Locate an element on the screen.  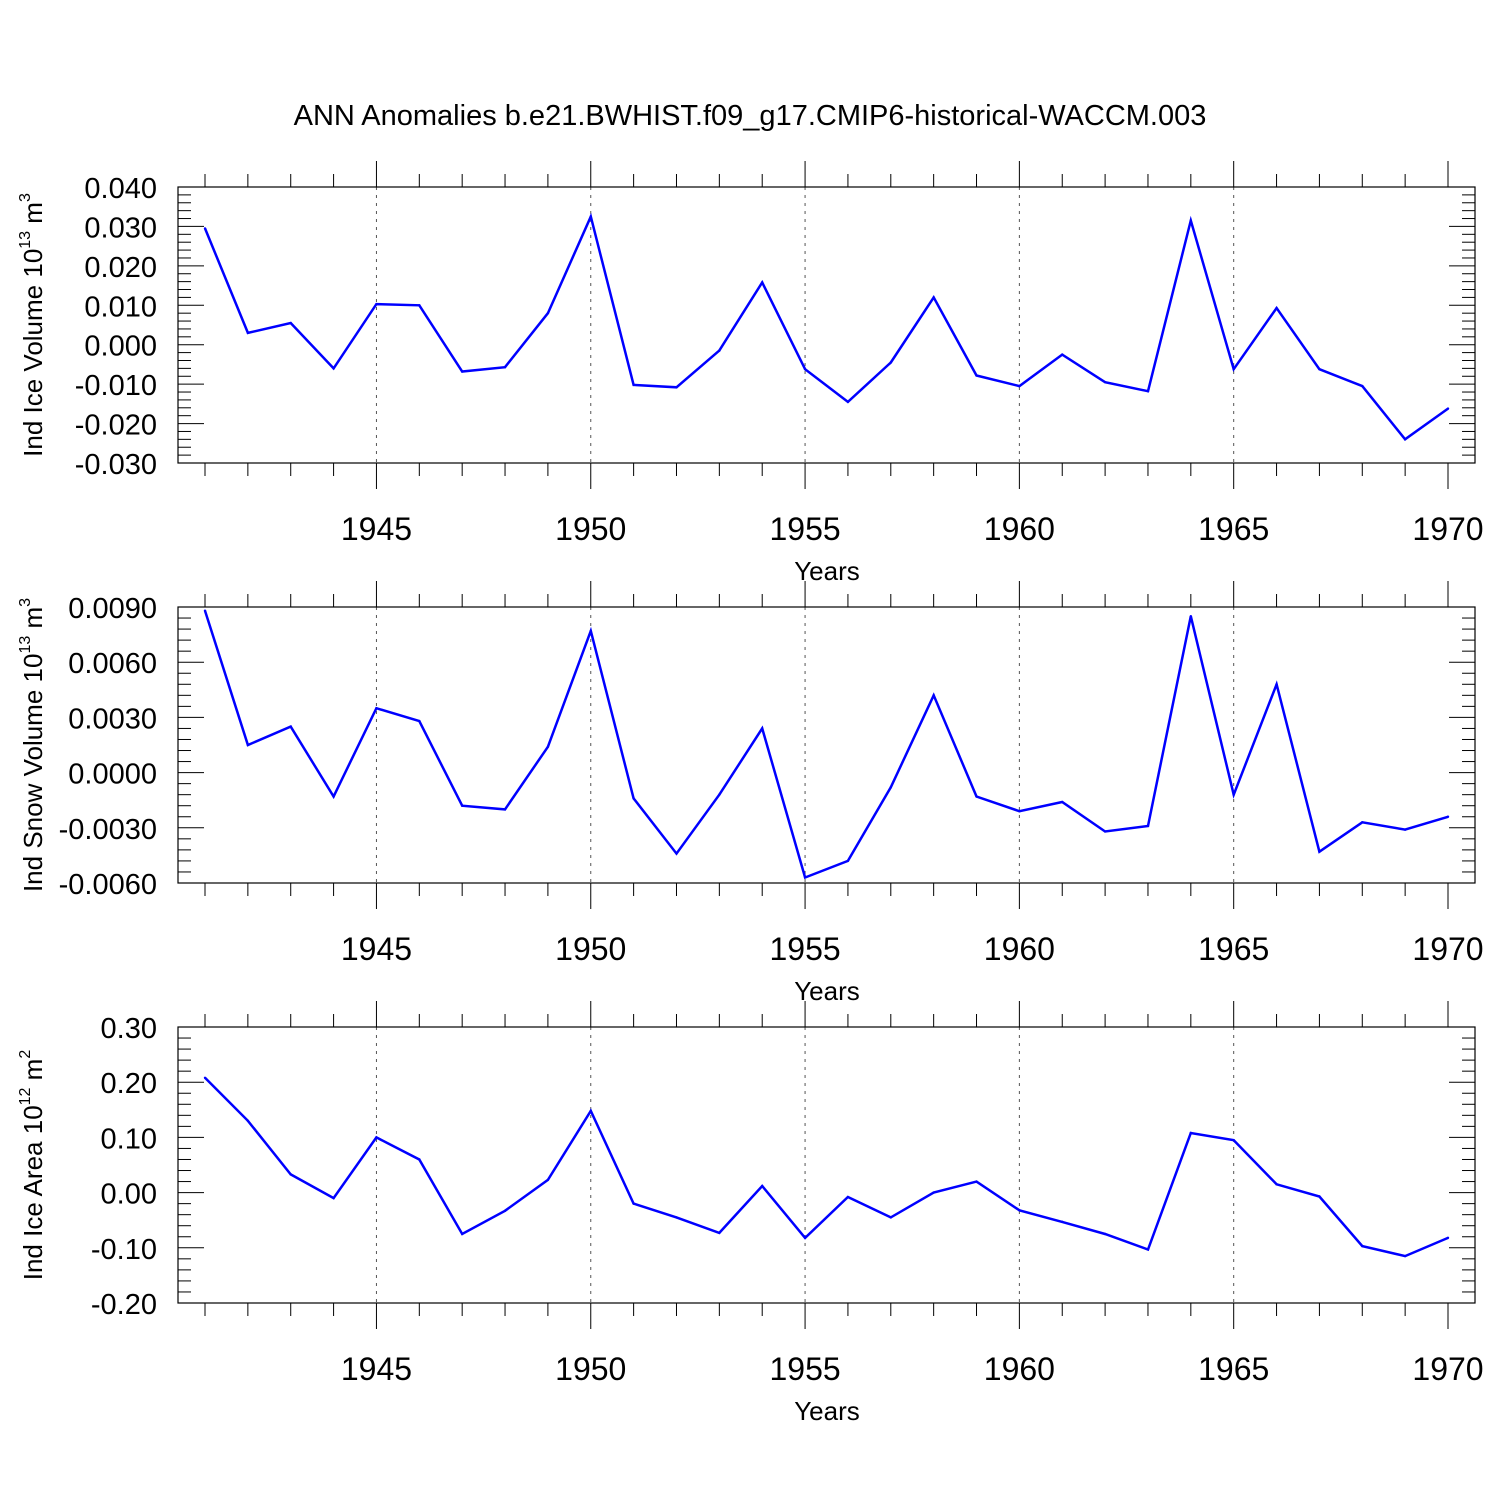
y-axis-label-superscript: 13 is located at coordinates (25, 645).